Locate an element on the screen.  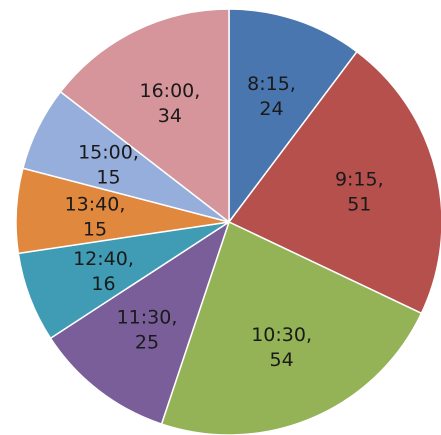
data-label-value: 24 is located at coordinates (271, 109).